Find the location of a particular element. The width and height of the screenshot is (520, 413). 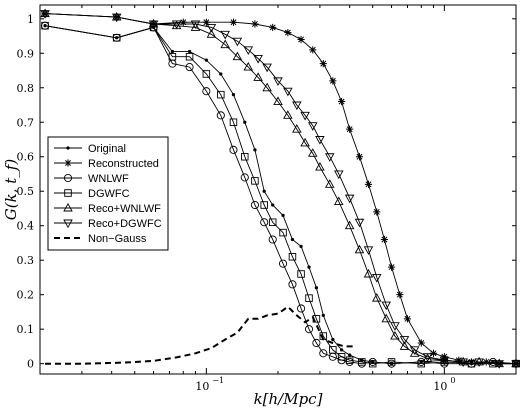

legend-entry: Reco+DGWFC is located at coordinates (108, 224).